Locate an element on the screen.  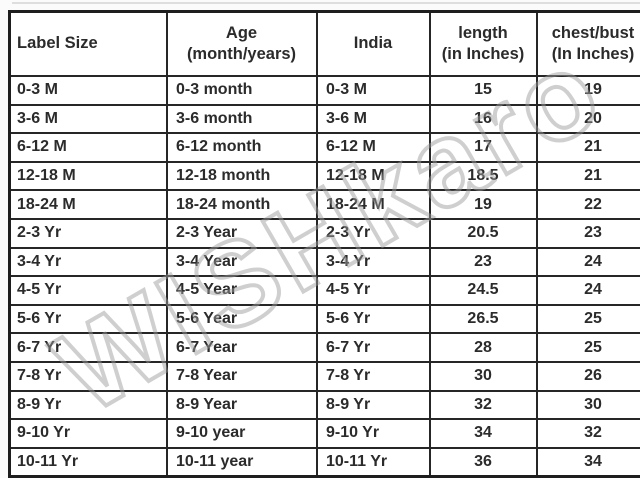
table-cell: 24.5 is located at coordinates (483, 290).